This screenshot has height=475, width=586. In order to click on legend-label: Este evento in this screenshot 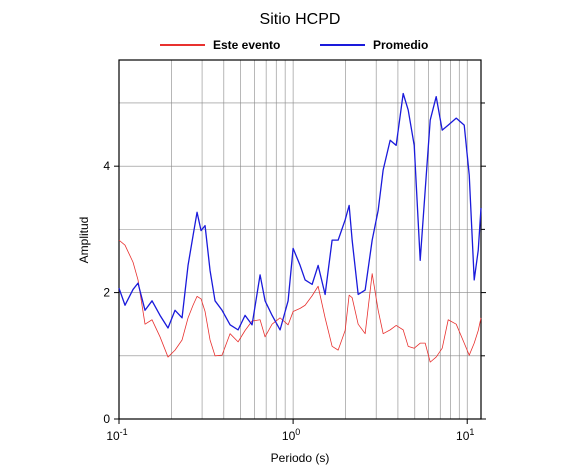, I will do `click(246, 45)`.